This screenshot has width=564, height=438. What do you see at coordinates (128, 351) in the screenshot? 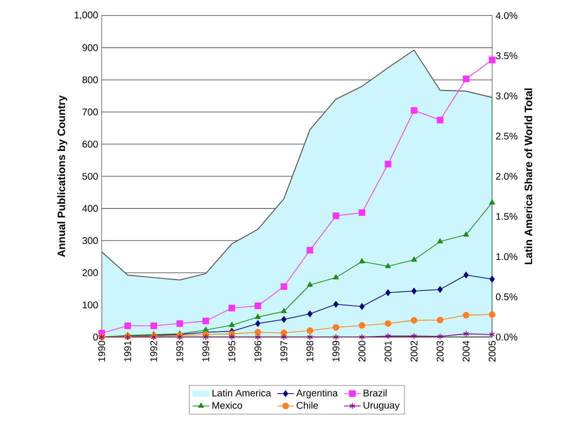
I see `x-tick-label: 1991` at bounding box center [128, 351].